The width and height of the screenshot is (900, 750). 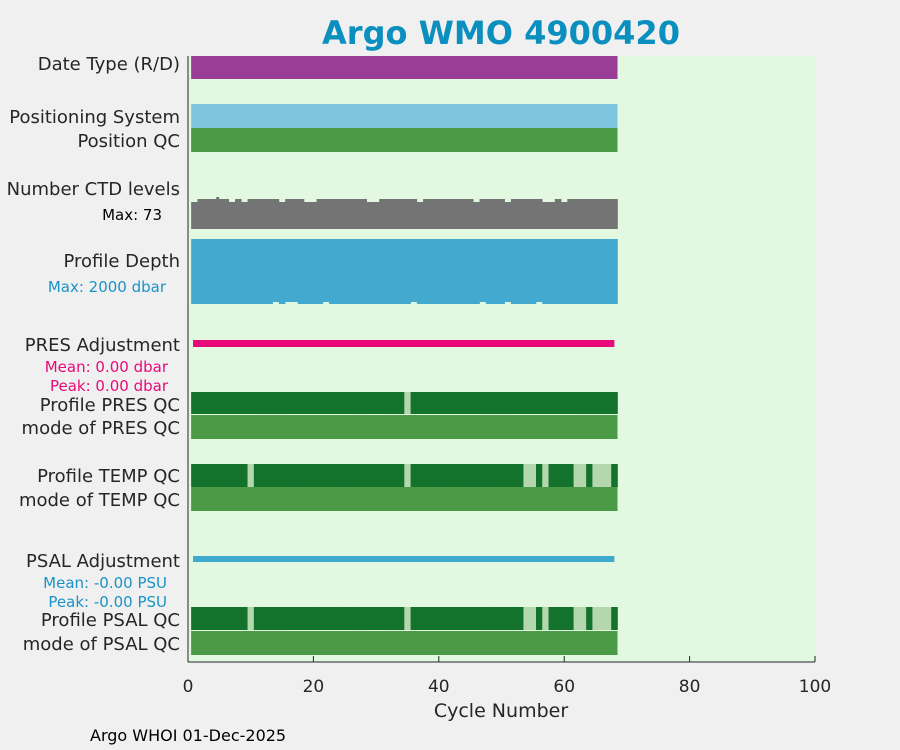 I want to click on psal-adjustment-peak-label: Peak: -0.00 PSU, so click(x=107, y=602).